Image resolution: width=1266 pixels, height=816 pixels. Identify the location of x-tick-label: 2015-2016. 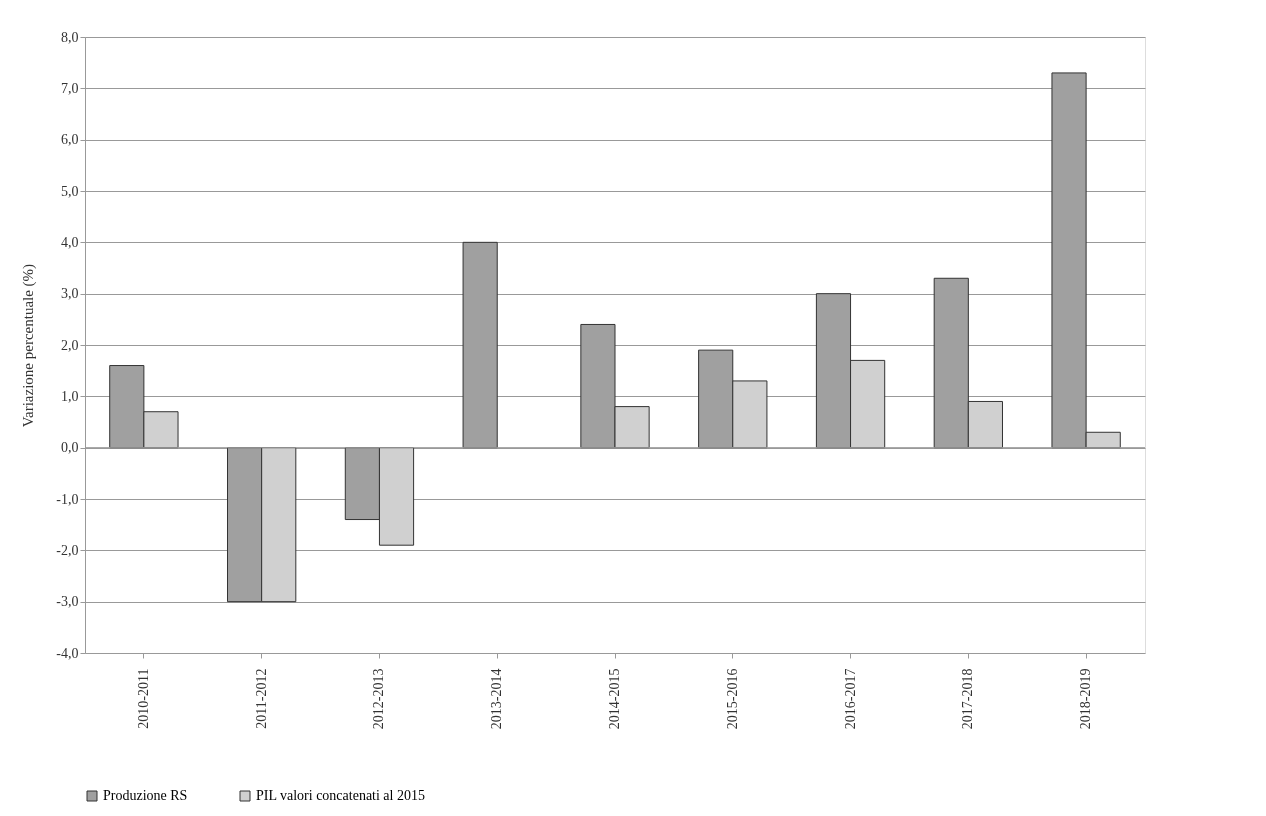
(732, 699).